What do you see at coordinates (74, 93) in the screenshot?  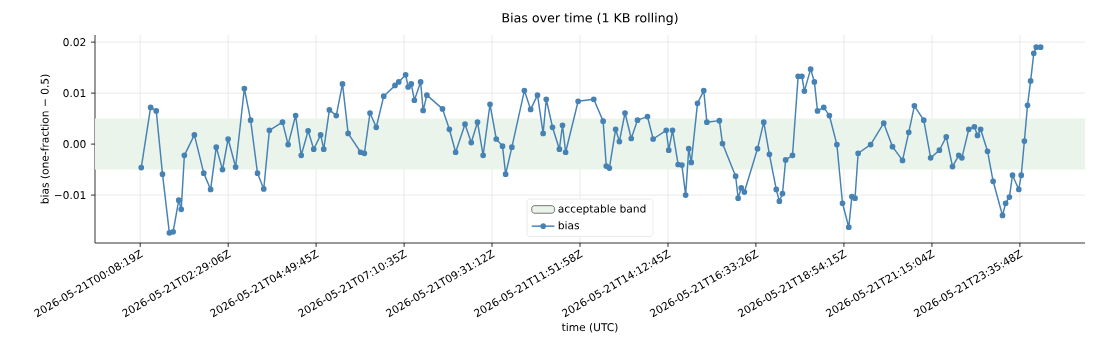 I see `y-tick-label: 0.01` at bounding box center [74, 93].